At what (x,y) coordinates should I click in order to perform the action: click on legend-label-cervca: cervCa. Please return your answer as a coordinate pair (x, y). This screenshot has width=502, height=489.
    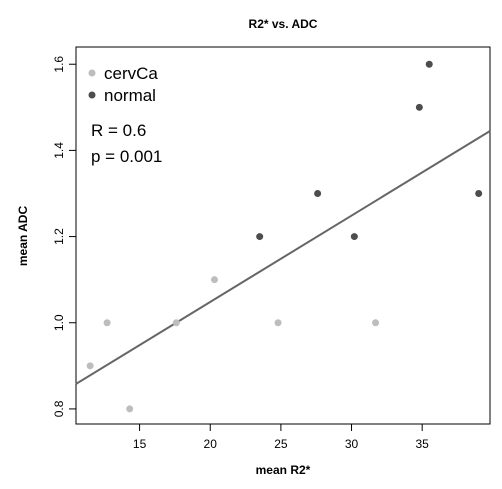
    Looking at the image, I should click on (131, 73).